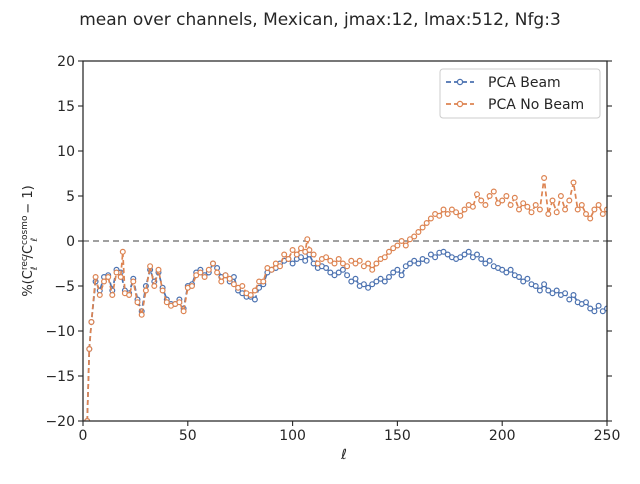  I want to click on y-axis-label: %(Crecℓ/Ccosmoℓ − 1), so click(30, 240).